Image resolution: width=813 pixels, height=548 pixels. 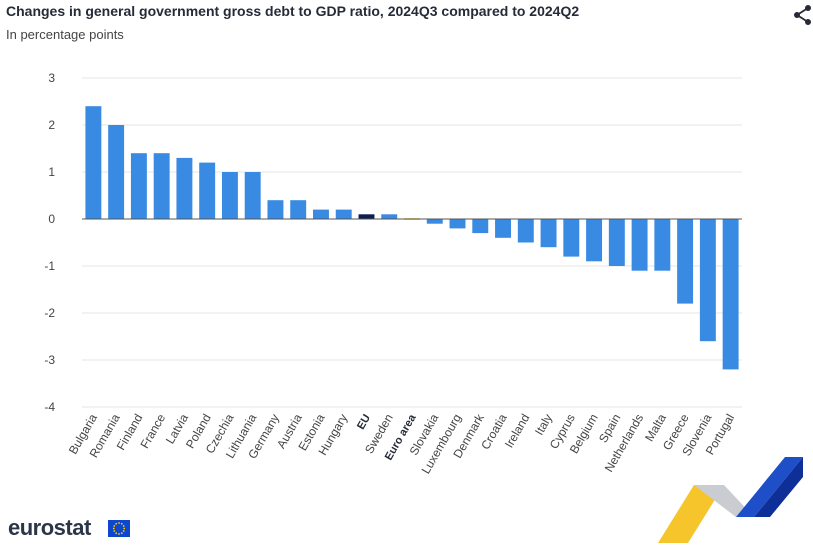 I want to click on decorative-ribbon-icon, so click(x=731, y=501).